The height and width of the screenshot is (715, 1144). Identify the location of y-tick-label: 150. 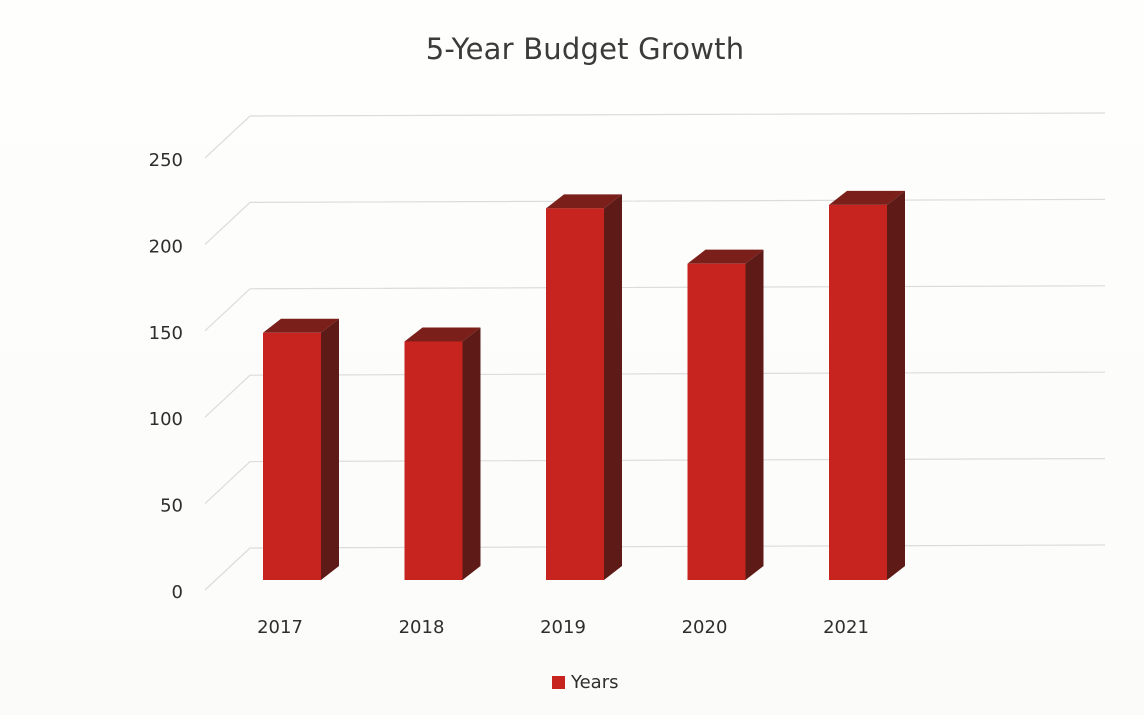
(166, 333).